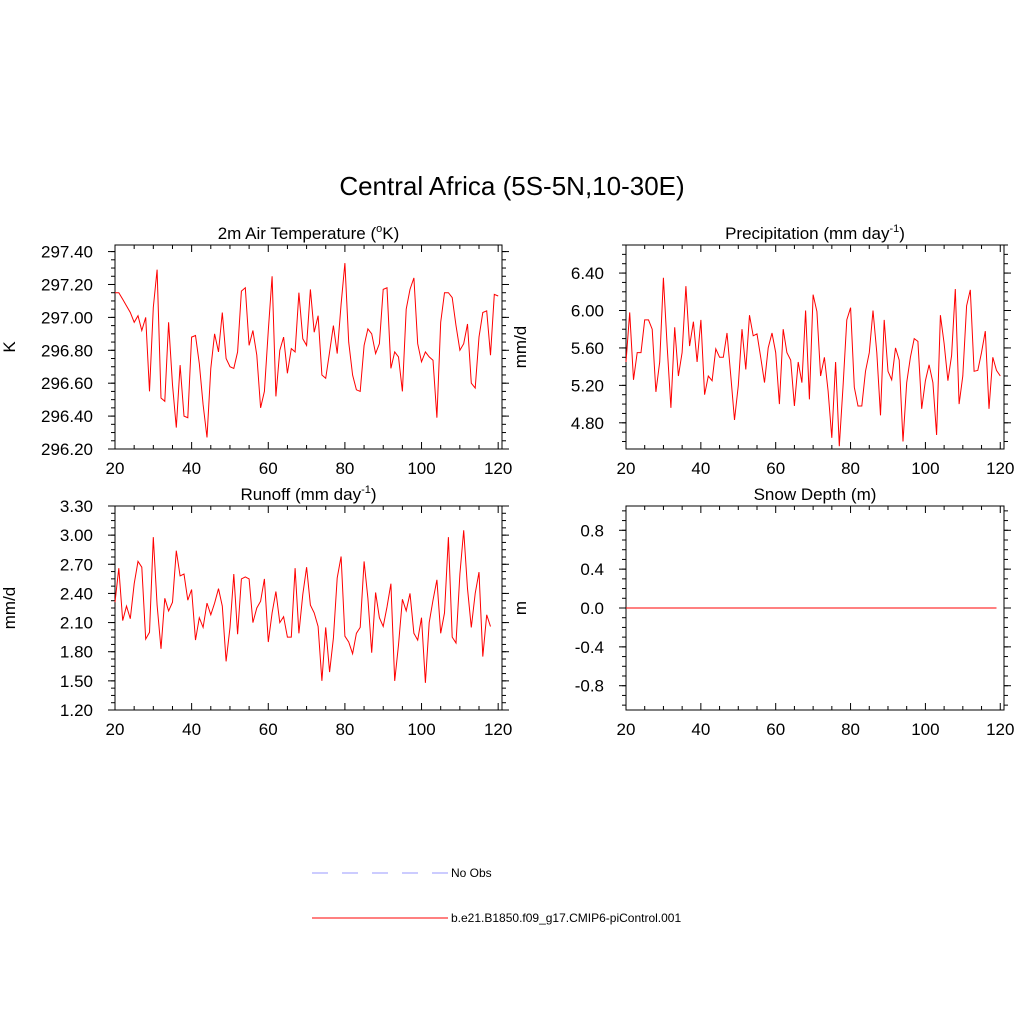 The height and width of the screenshot is (1024, 1024). What do you see at coordinates (520, 608) in the screenshot?
I see `y-axis-label: m` at bounding box center [520, 608].